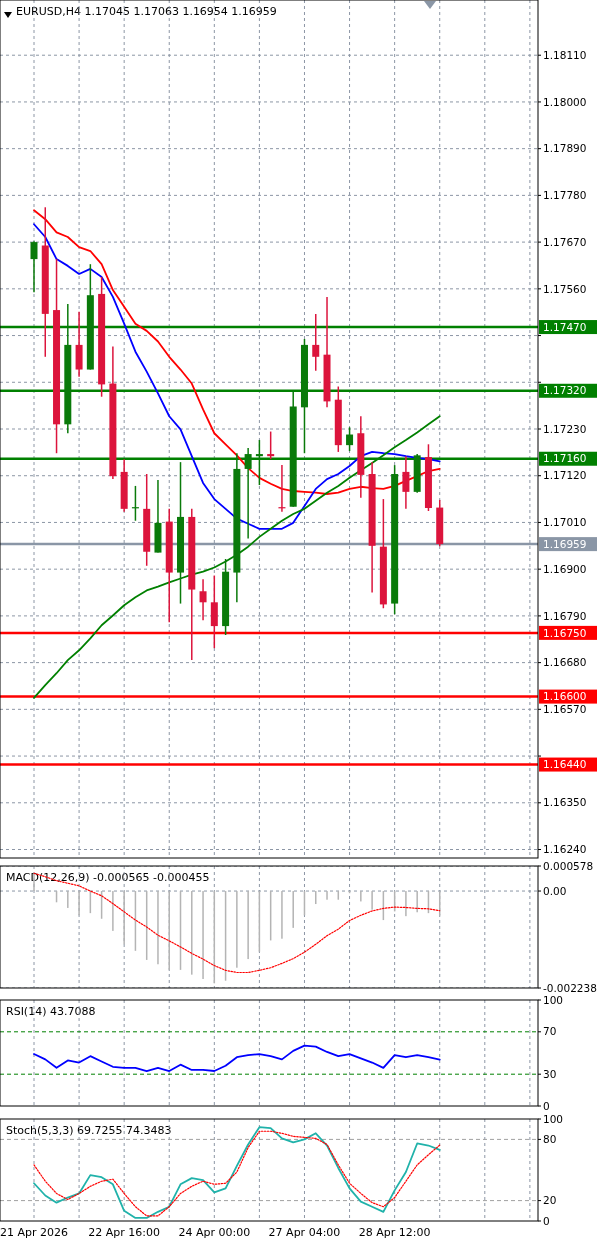  What do you see at coordinates (565, 662) in the screenshot?
I see `y-tick-label: 1.16680` at bounding box center [565, 662].